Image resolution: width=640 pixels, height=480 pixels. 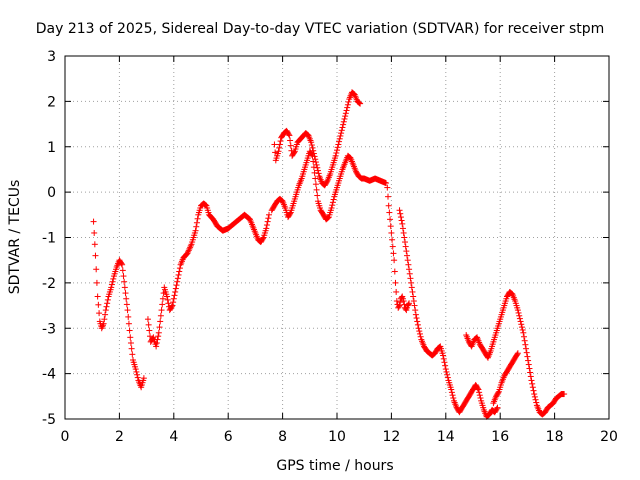 I want to click on y-tick-label: -1, so click(x=49, y=239).